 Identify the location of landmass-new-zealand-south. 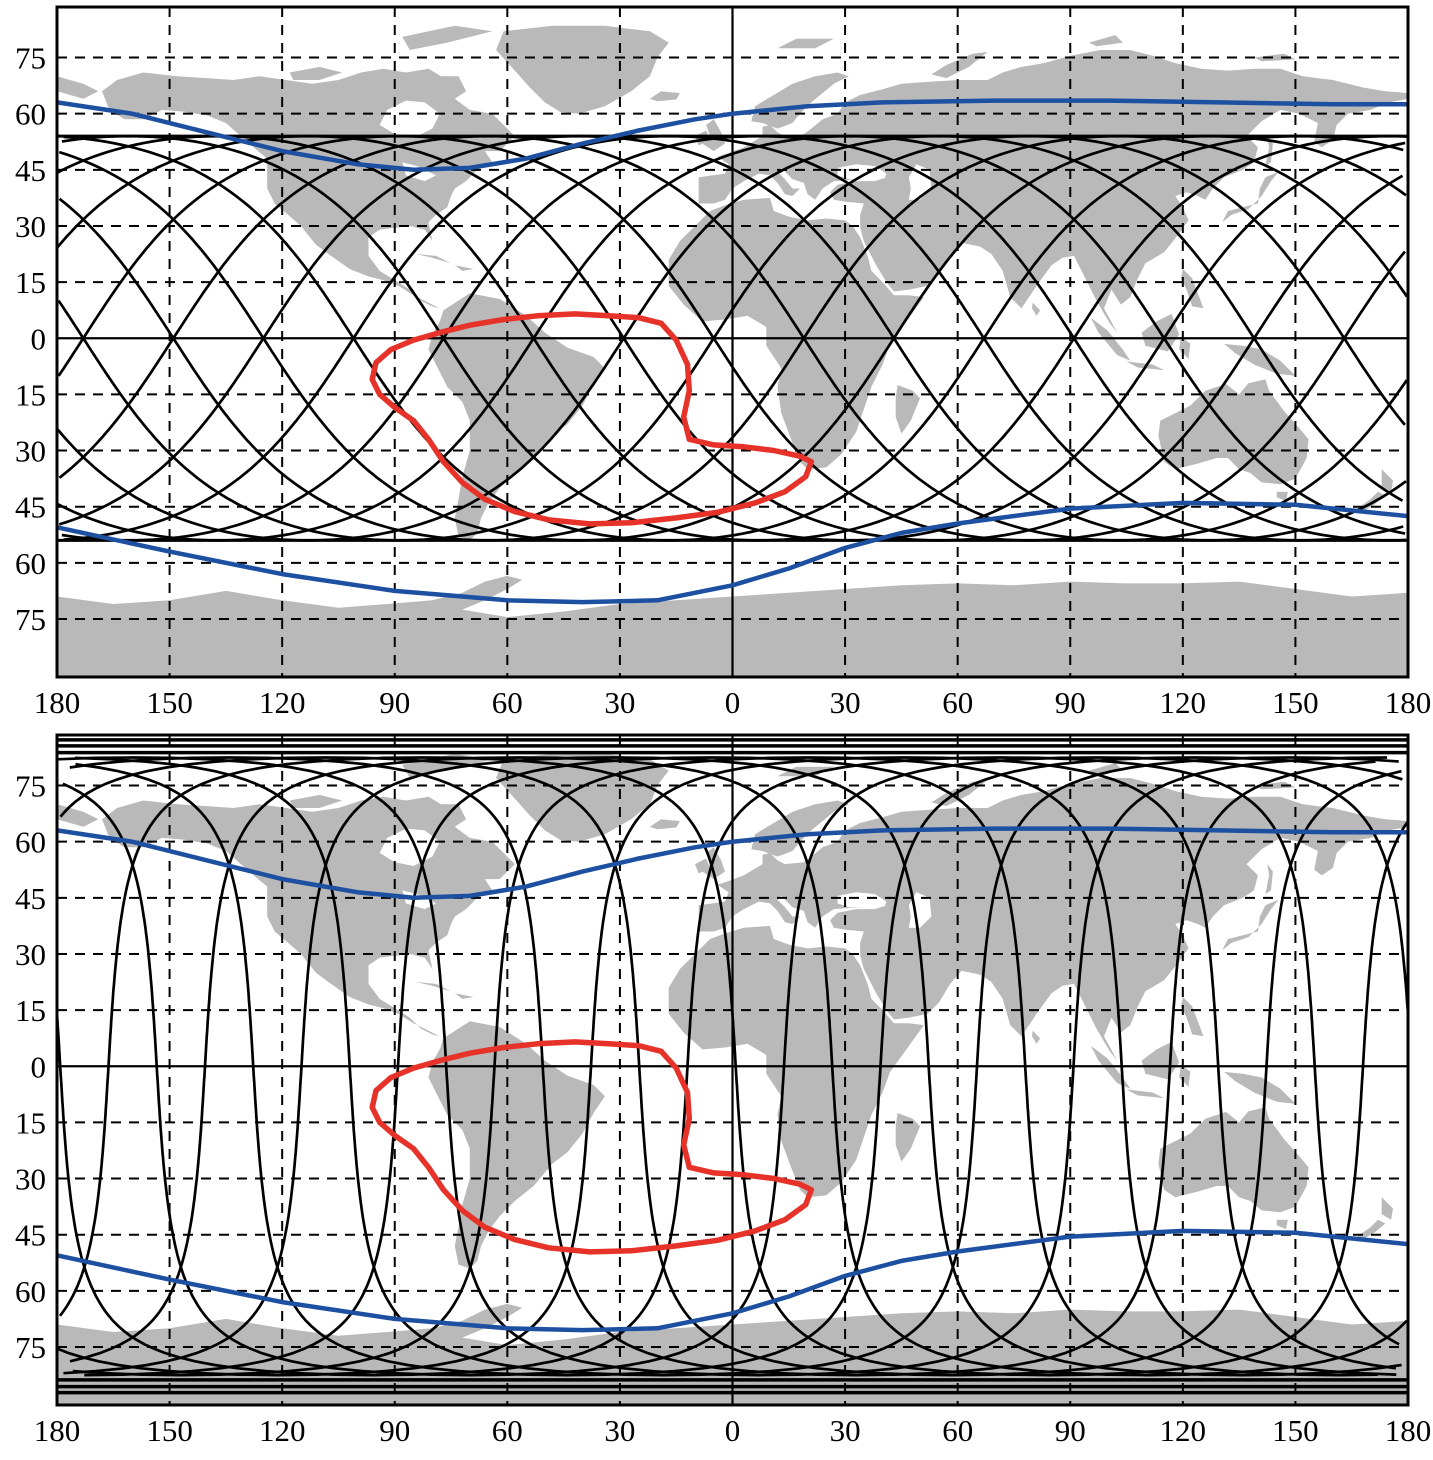
(1371, 1230).